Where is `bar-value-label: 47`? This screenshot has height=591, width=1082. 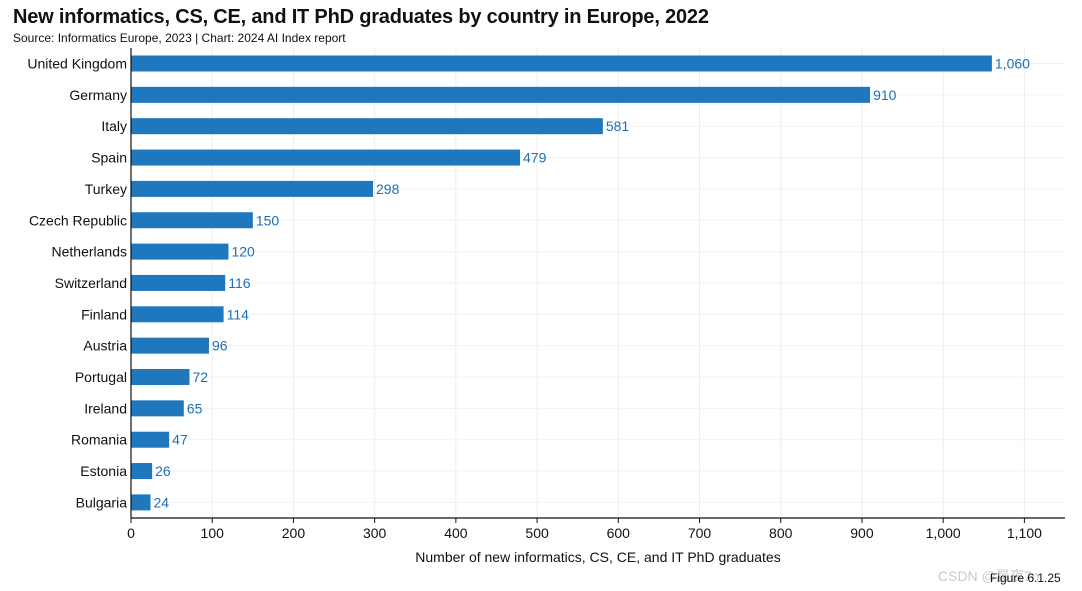
bar-value-label: 47 is located at coordinates (180, 440).